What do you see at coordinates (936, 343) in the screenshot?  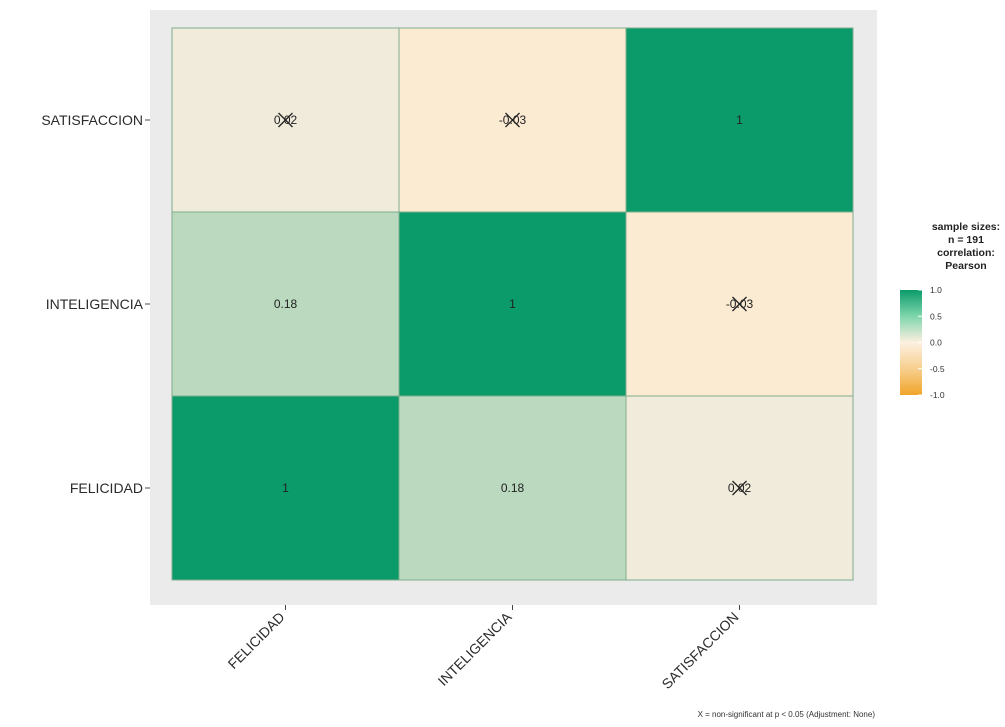 I see `legend-tick-label: 0.0` at bounding box center [936, 343].